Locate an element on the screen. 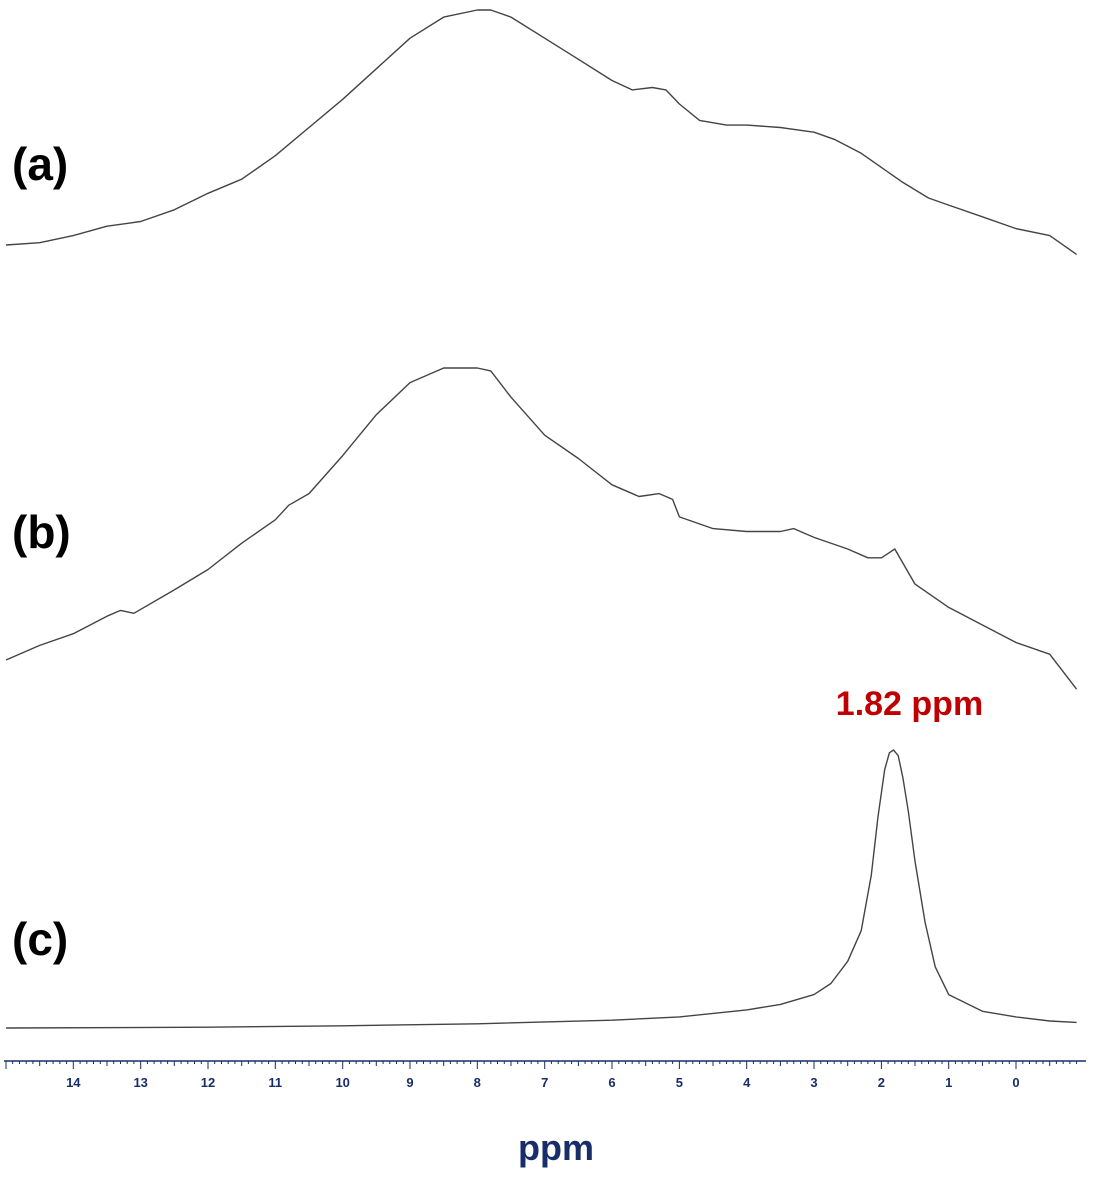 The width and height of the screenshot is (1102, 1177). peak-annotation-0: 1.82 ppm is located at coordinates (909, 704).